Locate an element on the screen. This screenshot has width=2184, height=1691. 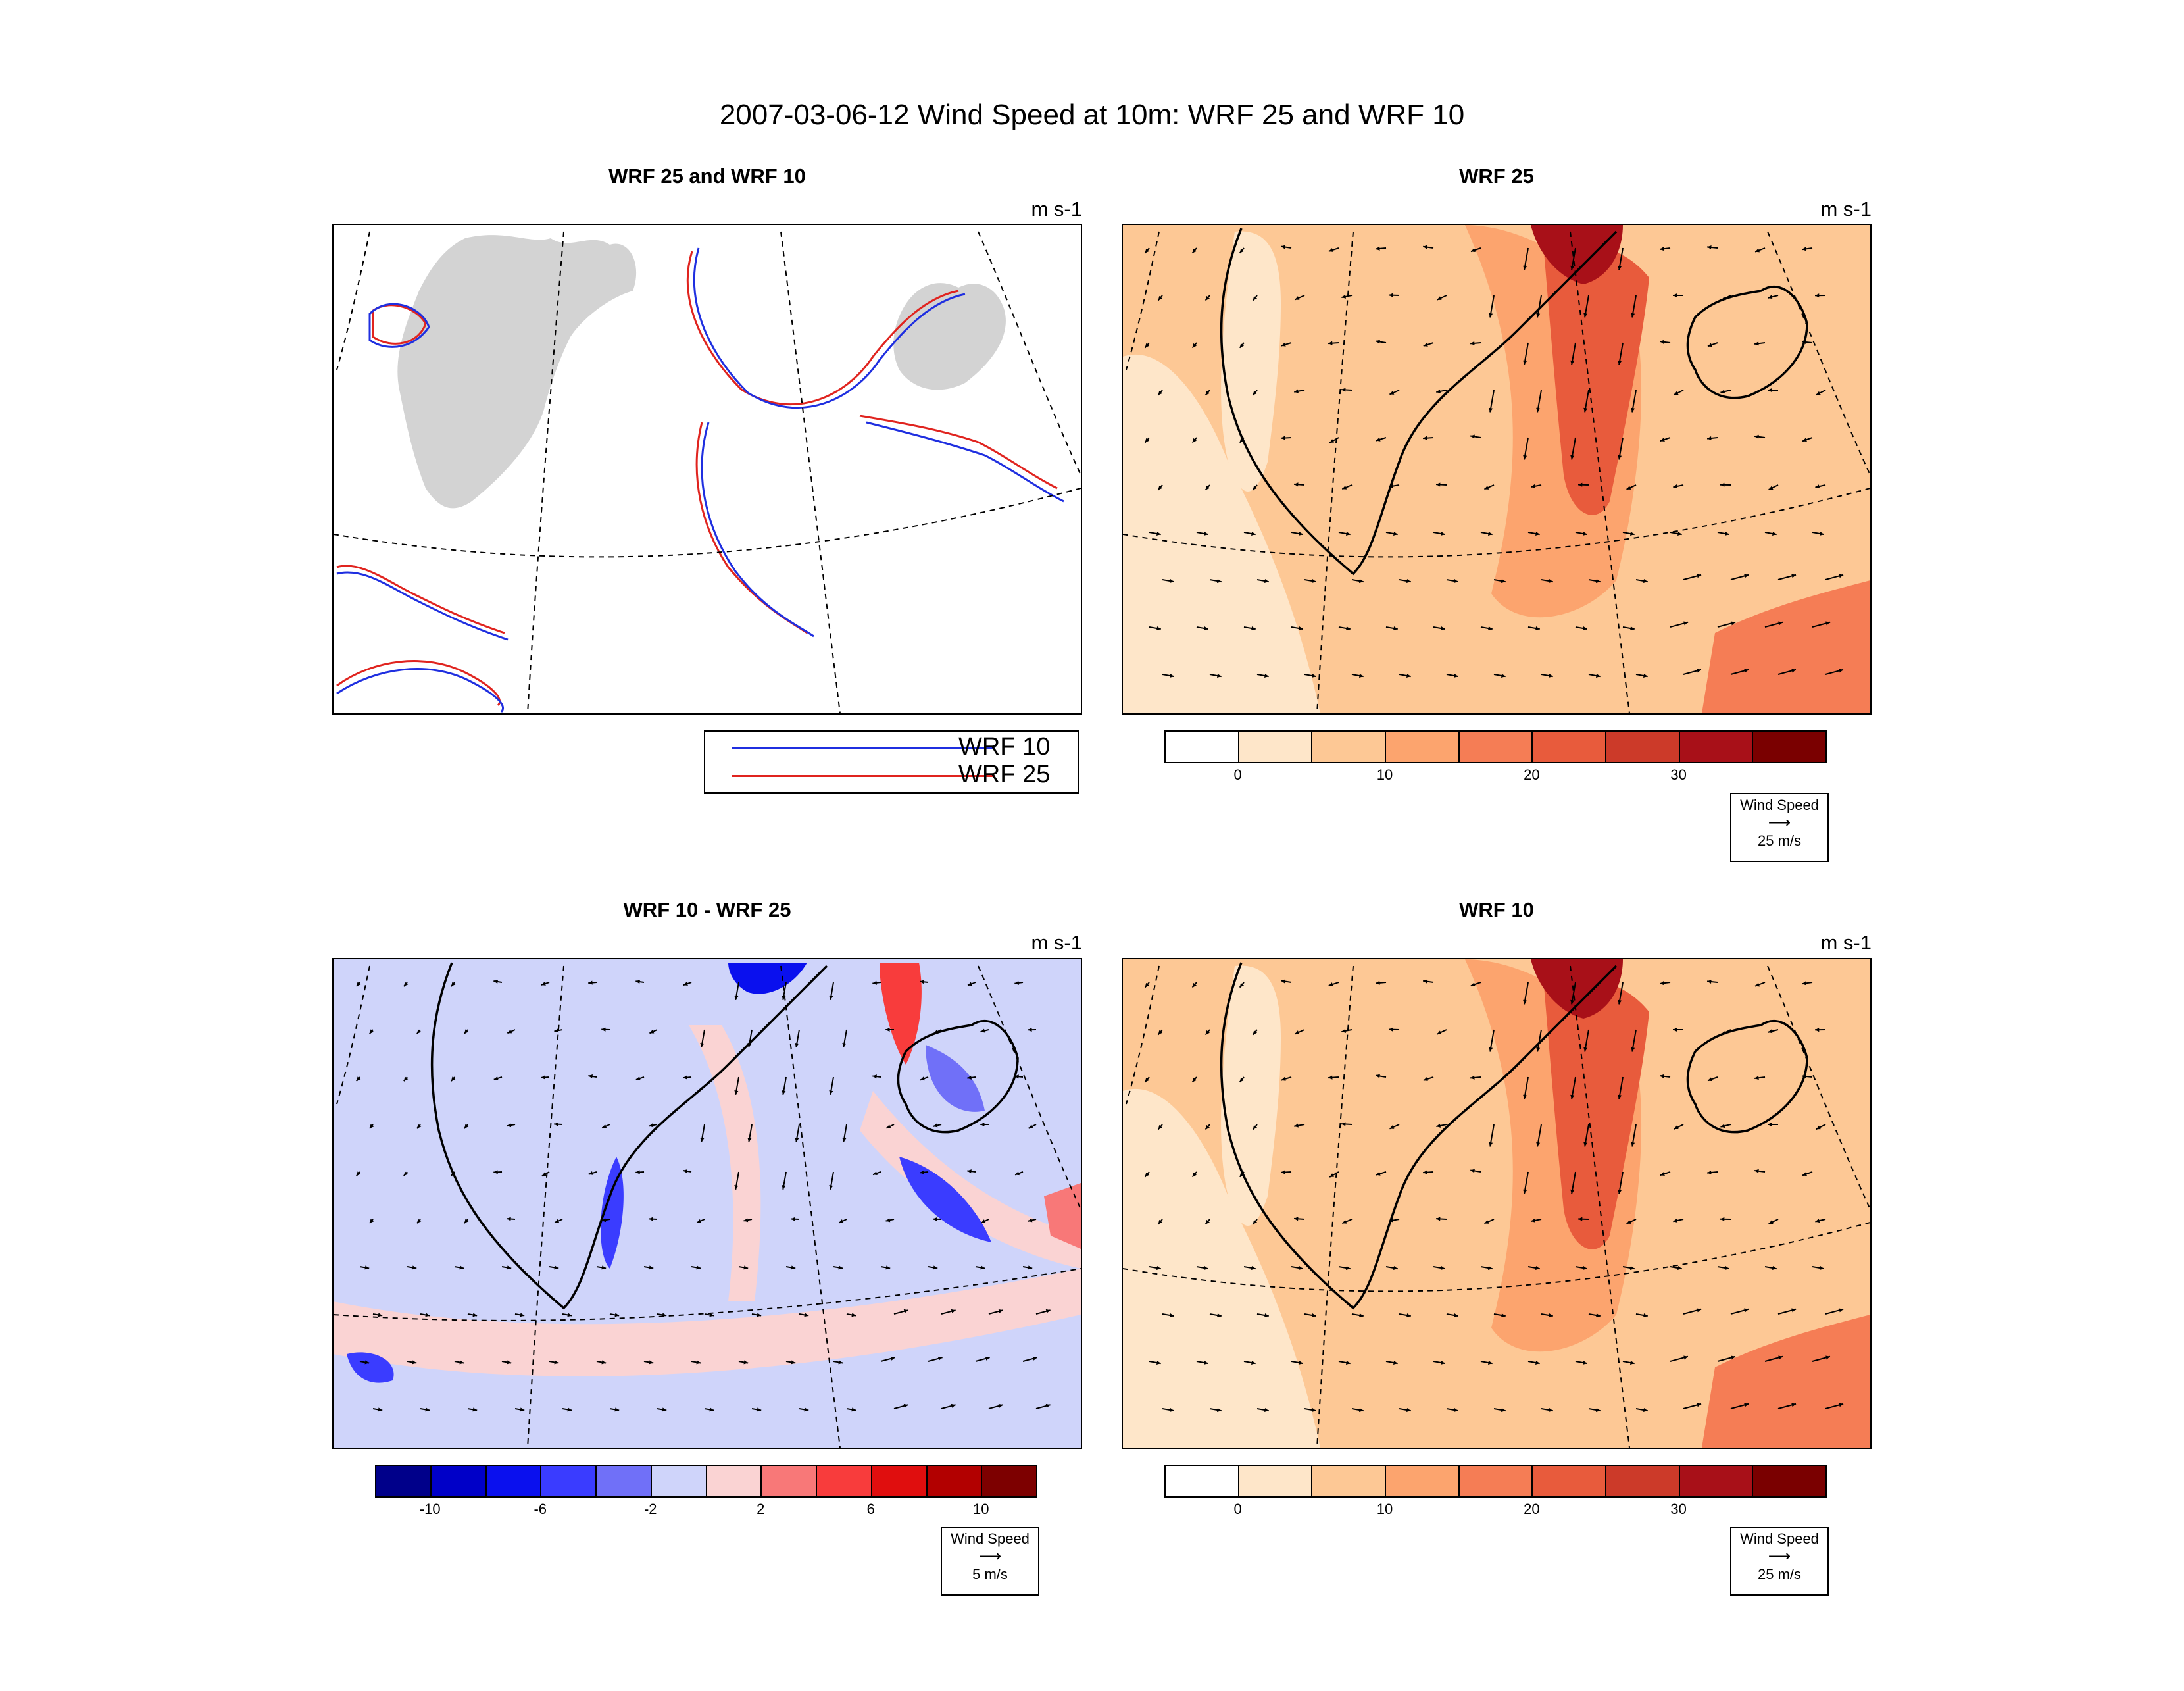
reference-vector-label: Wind Speed is located at coordinates (1779, 1538).